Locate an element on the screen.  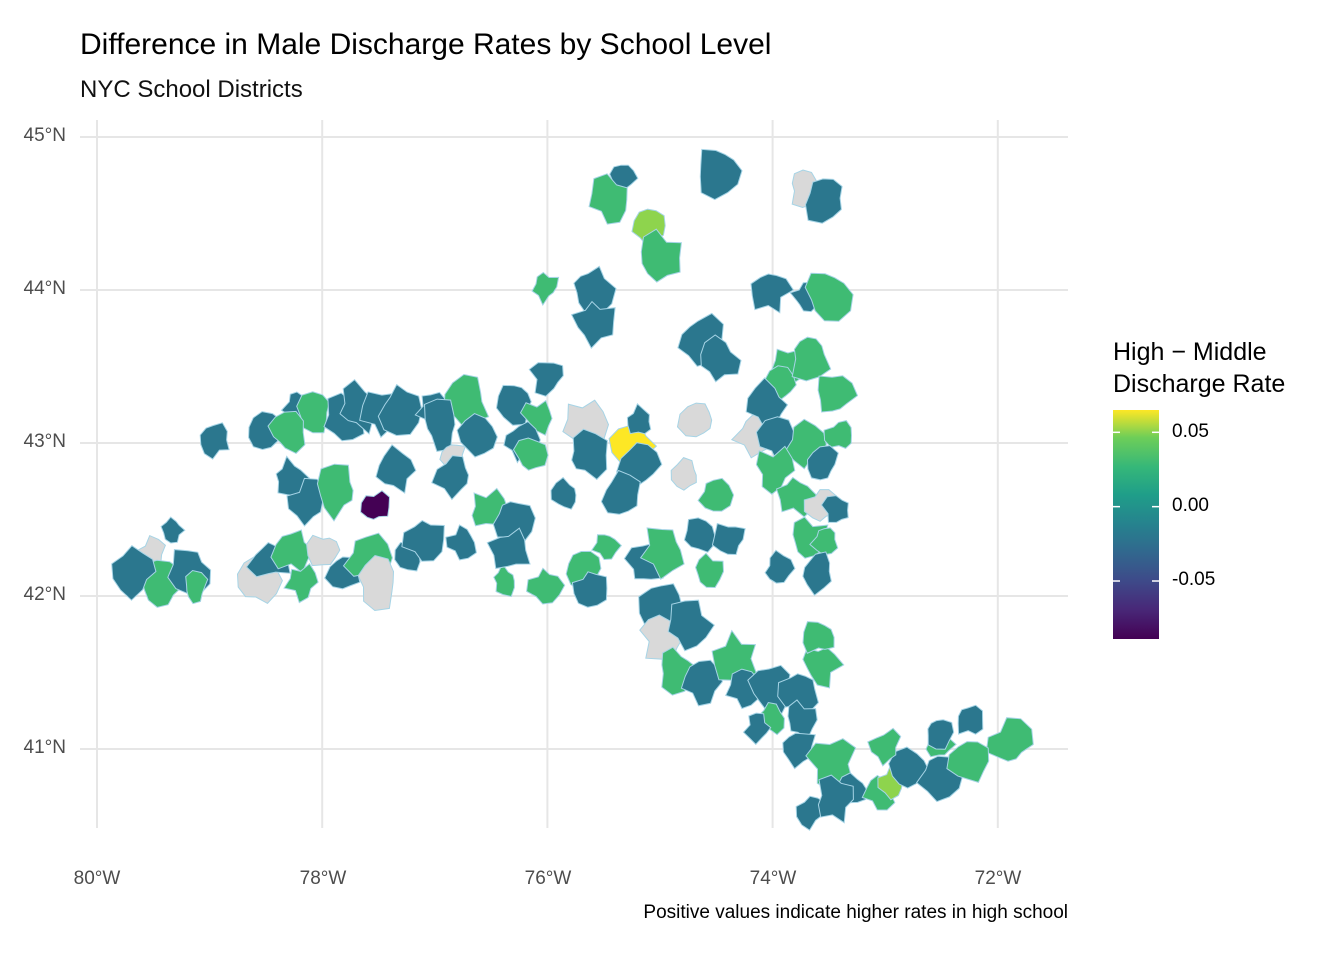
y-tick-label: 43°N is located at coordinates (44, 441).